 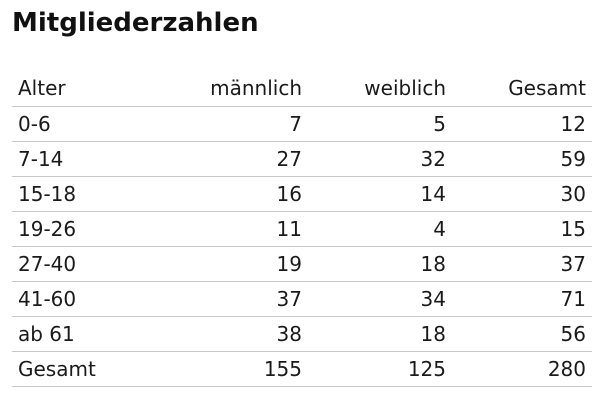 I want to click on table-row: 27-40 19 18 37, so click(x=302, y=263).